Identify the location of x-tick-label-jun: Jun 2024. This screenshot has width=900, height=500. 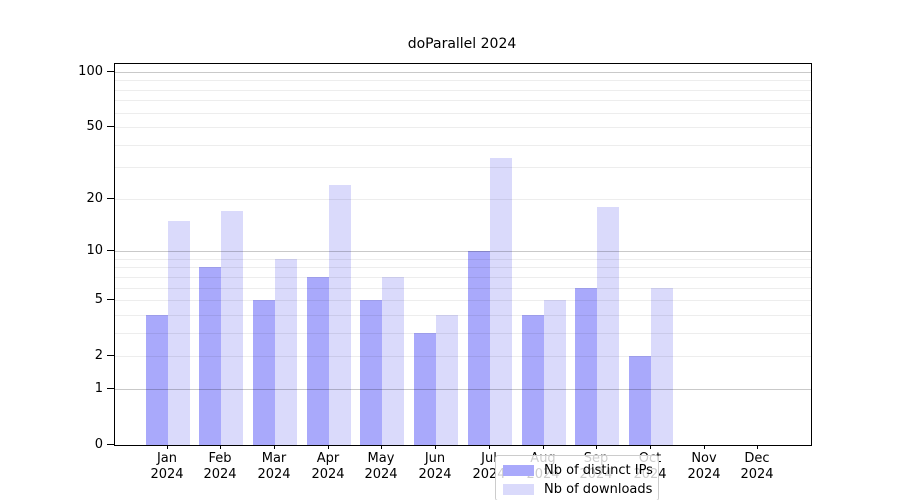
(435, 467).